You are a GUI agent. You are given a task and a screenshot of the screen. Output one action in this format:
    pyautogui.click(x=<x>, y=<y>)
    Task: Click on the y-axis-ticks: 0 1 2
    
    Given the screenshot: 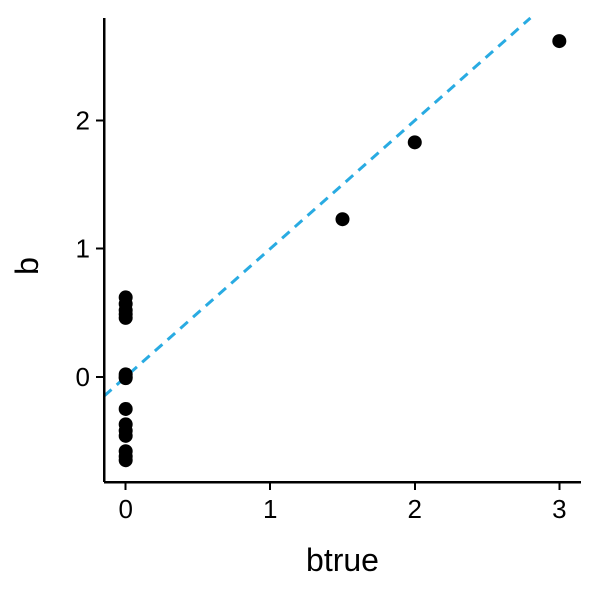 What is the action you would take?
    pyautogui.click(x=90, y=249)
    